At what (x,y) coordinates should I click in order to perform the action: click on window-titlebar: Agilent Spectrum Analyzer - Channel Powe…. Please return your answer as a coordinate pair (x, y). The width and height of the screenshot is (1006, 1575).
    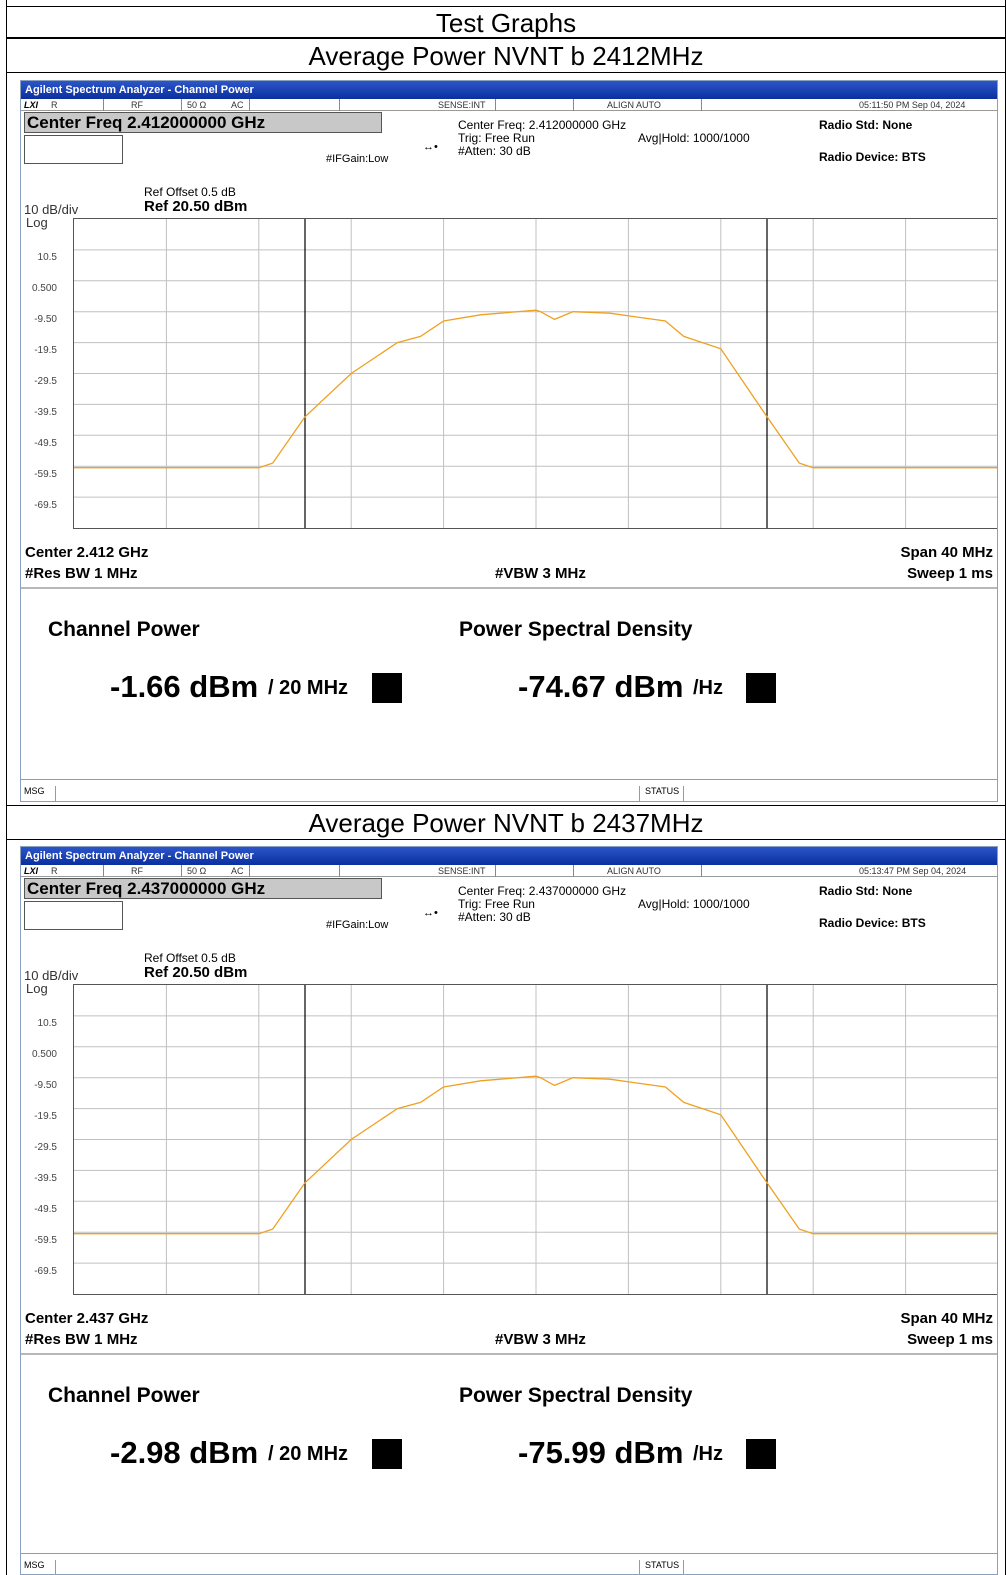
    Looking at the image, I should click on (509, 856).